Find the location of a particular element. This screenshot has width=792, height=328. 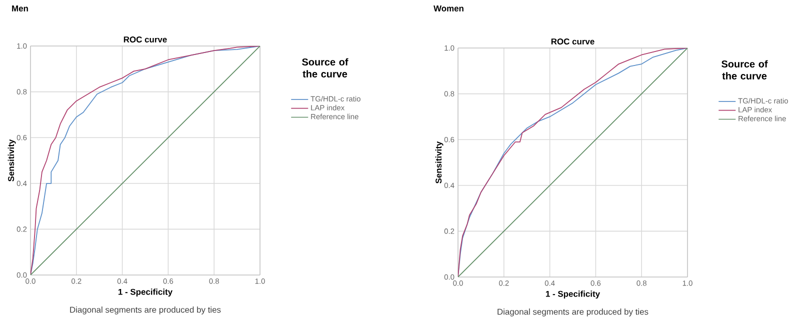

chart-title: Men is located at coordinates (20, 9).